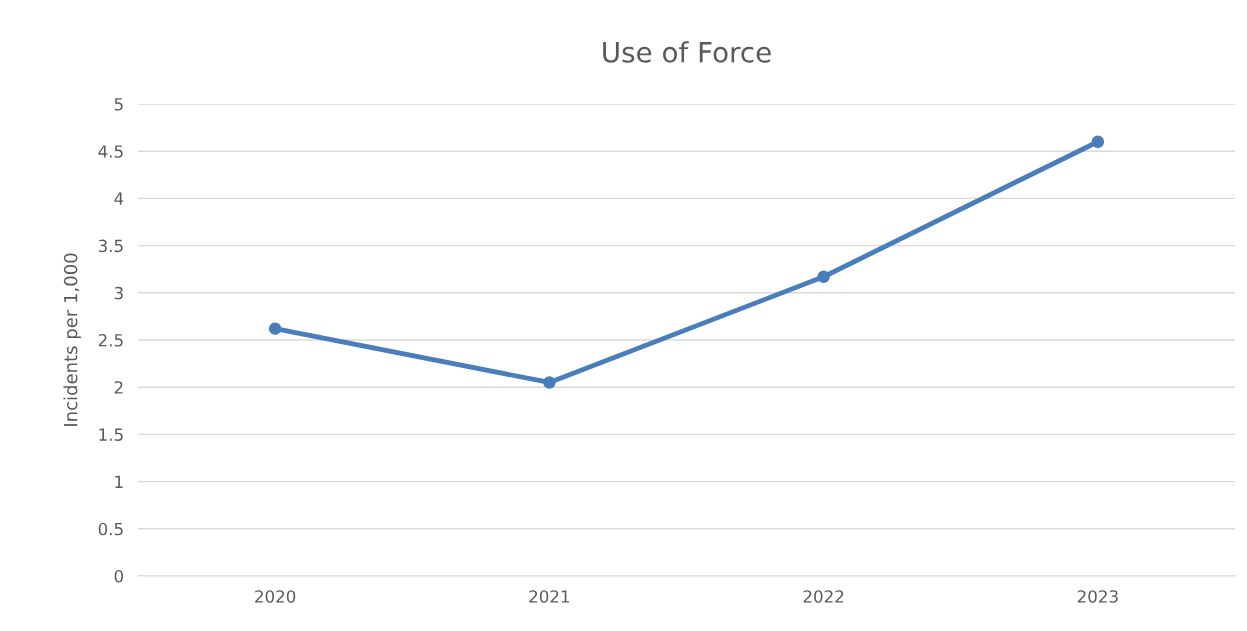 The image size is (1247, 631). What do you see at coordinates (111, 434) in the screenshot?
I see `y-tick-label: 1.5` at bounding box center [111, 434].